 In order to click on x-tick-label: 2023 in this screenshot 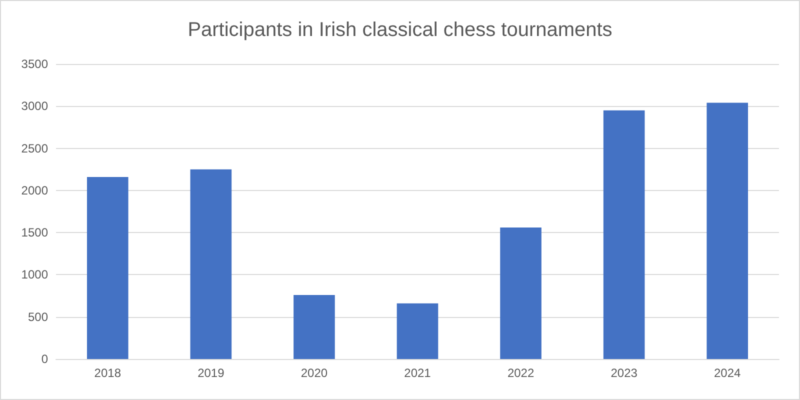, I will do `click(624, 373)`.